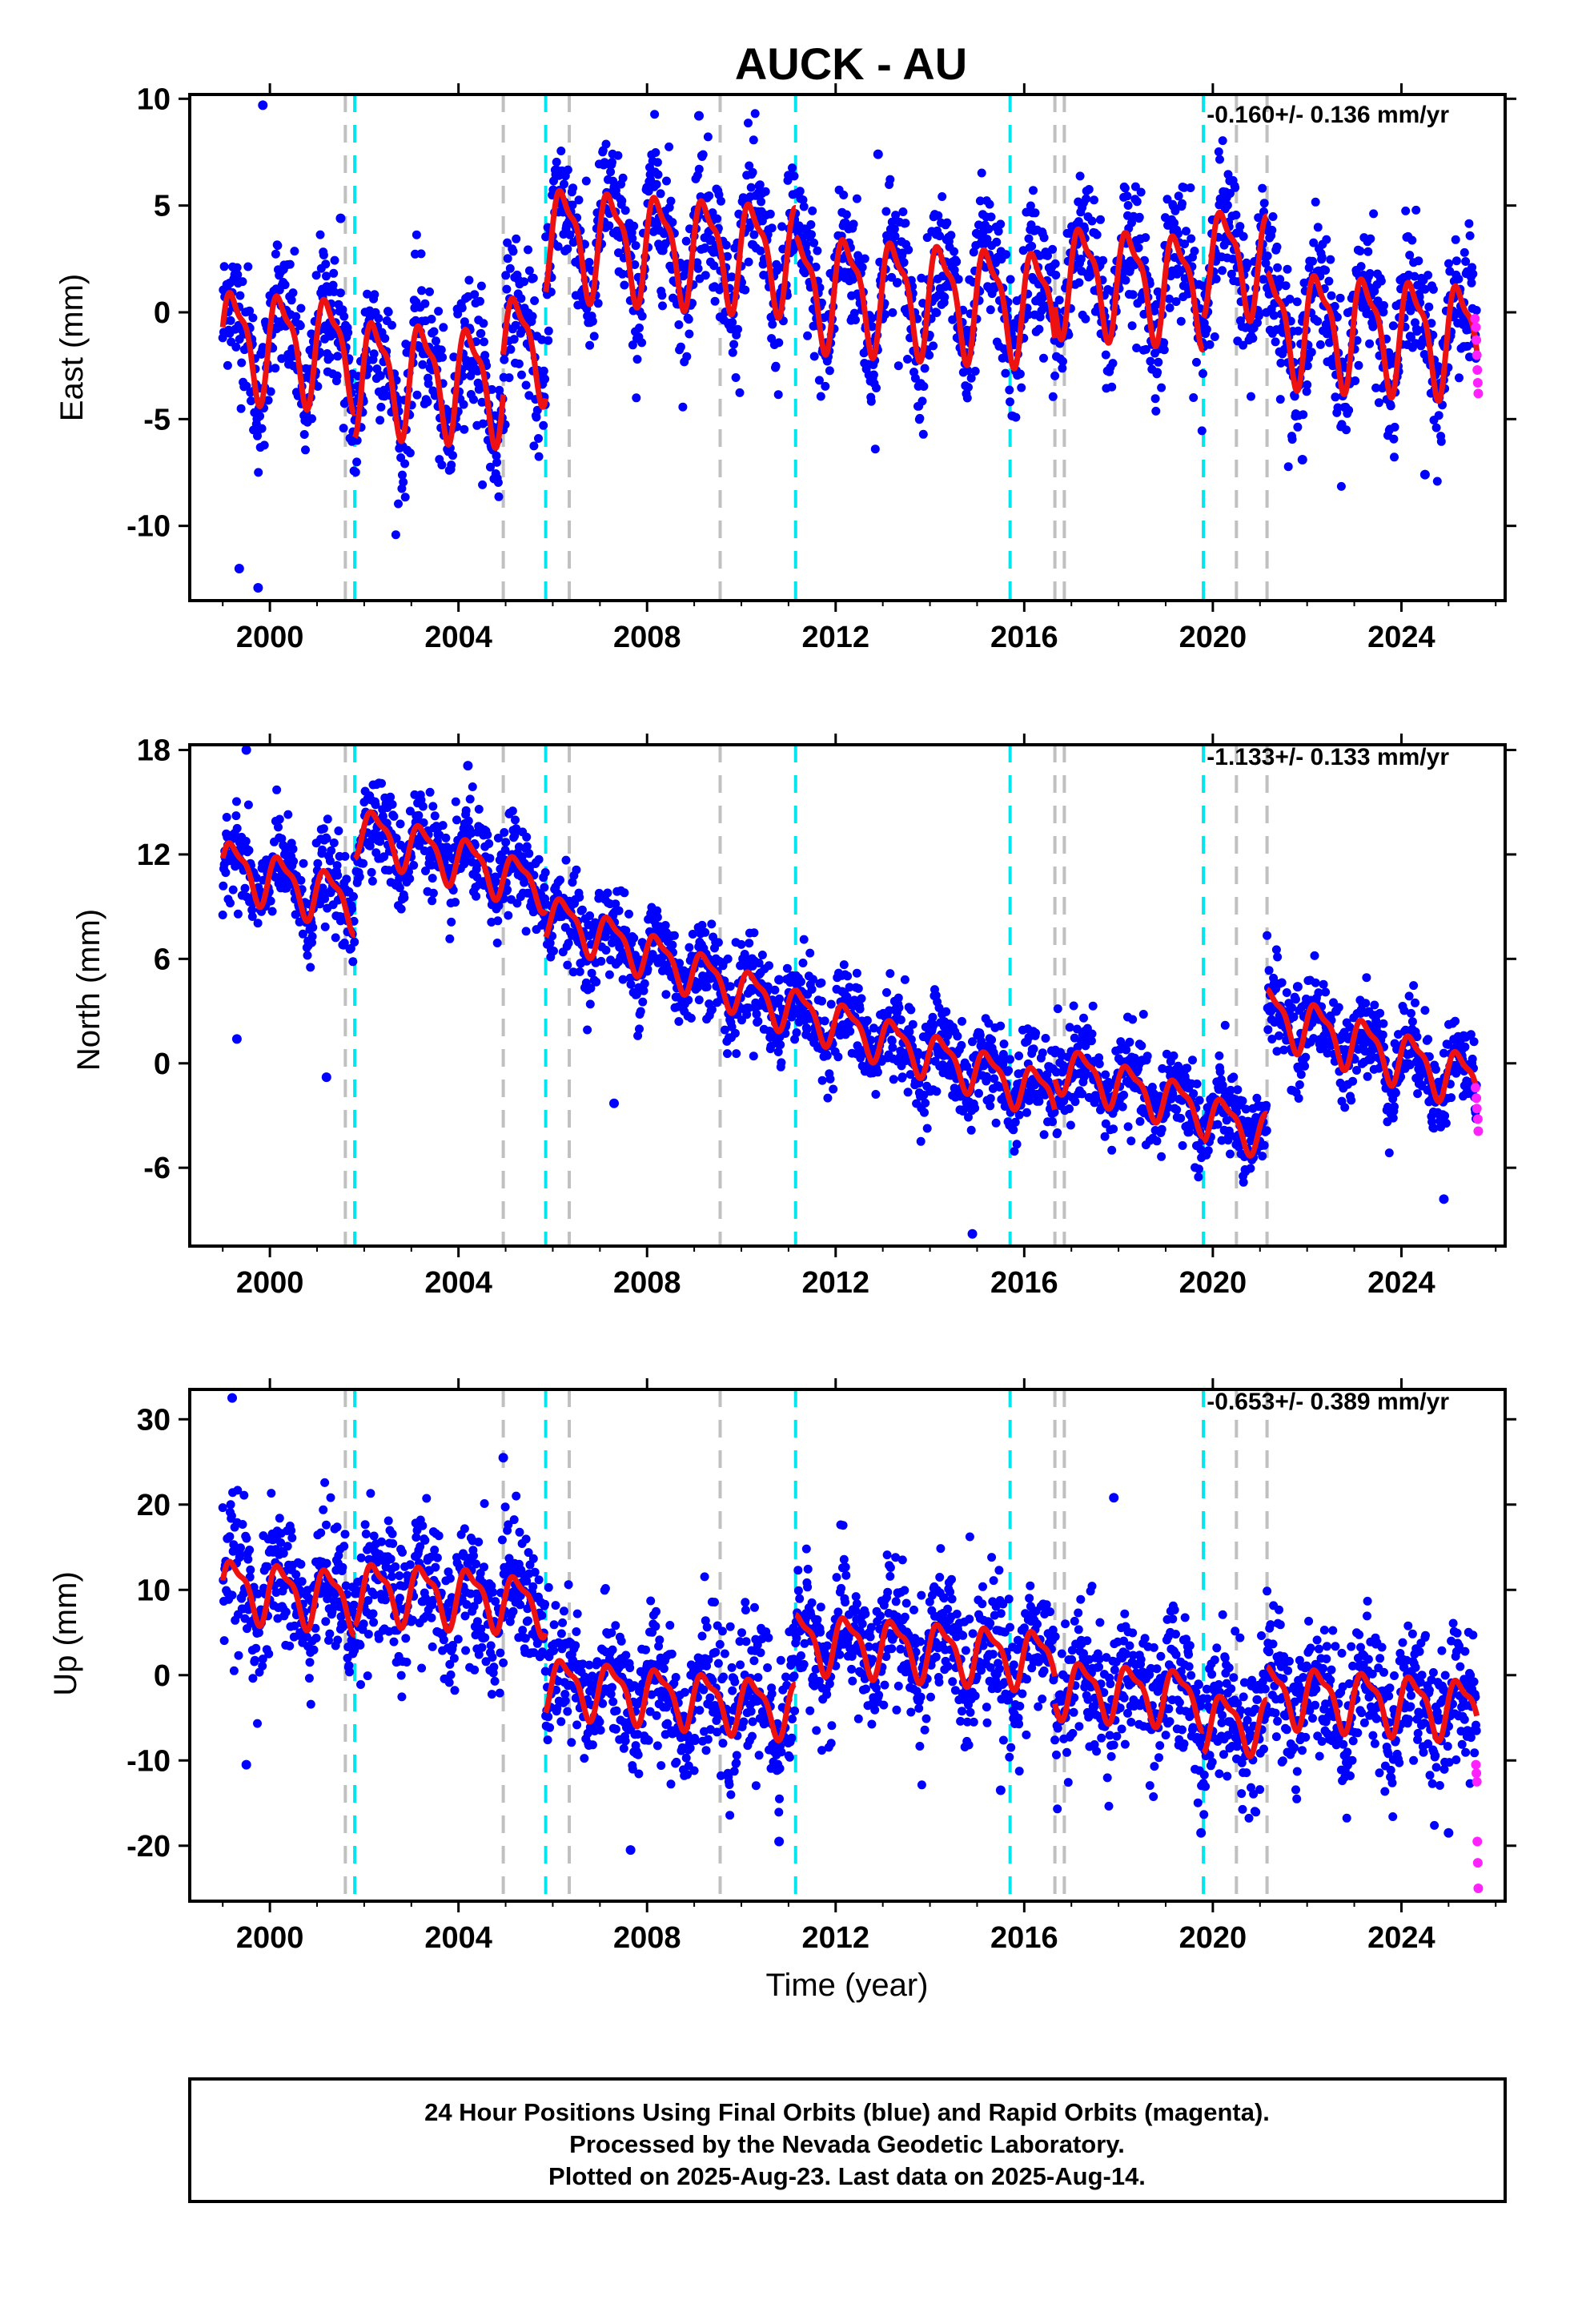 The width and height of the screenshot is (1582, 2324). What do you see at coordinates (849, 319) in the screenshot?
I see `east-model-curve` at bounding box center [849, 319].